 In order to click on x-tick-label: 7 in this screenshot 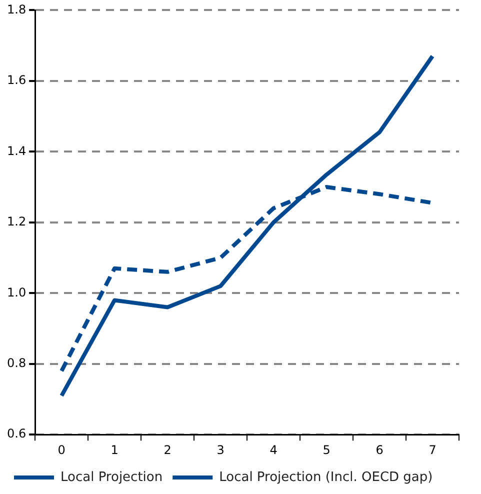, I will do `click(432, 449)`.